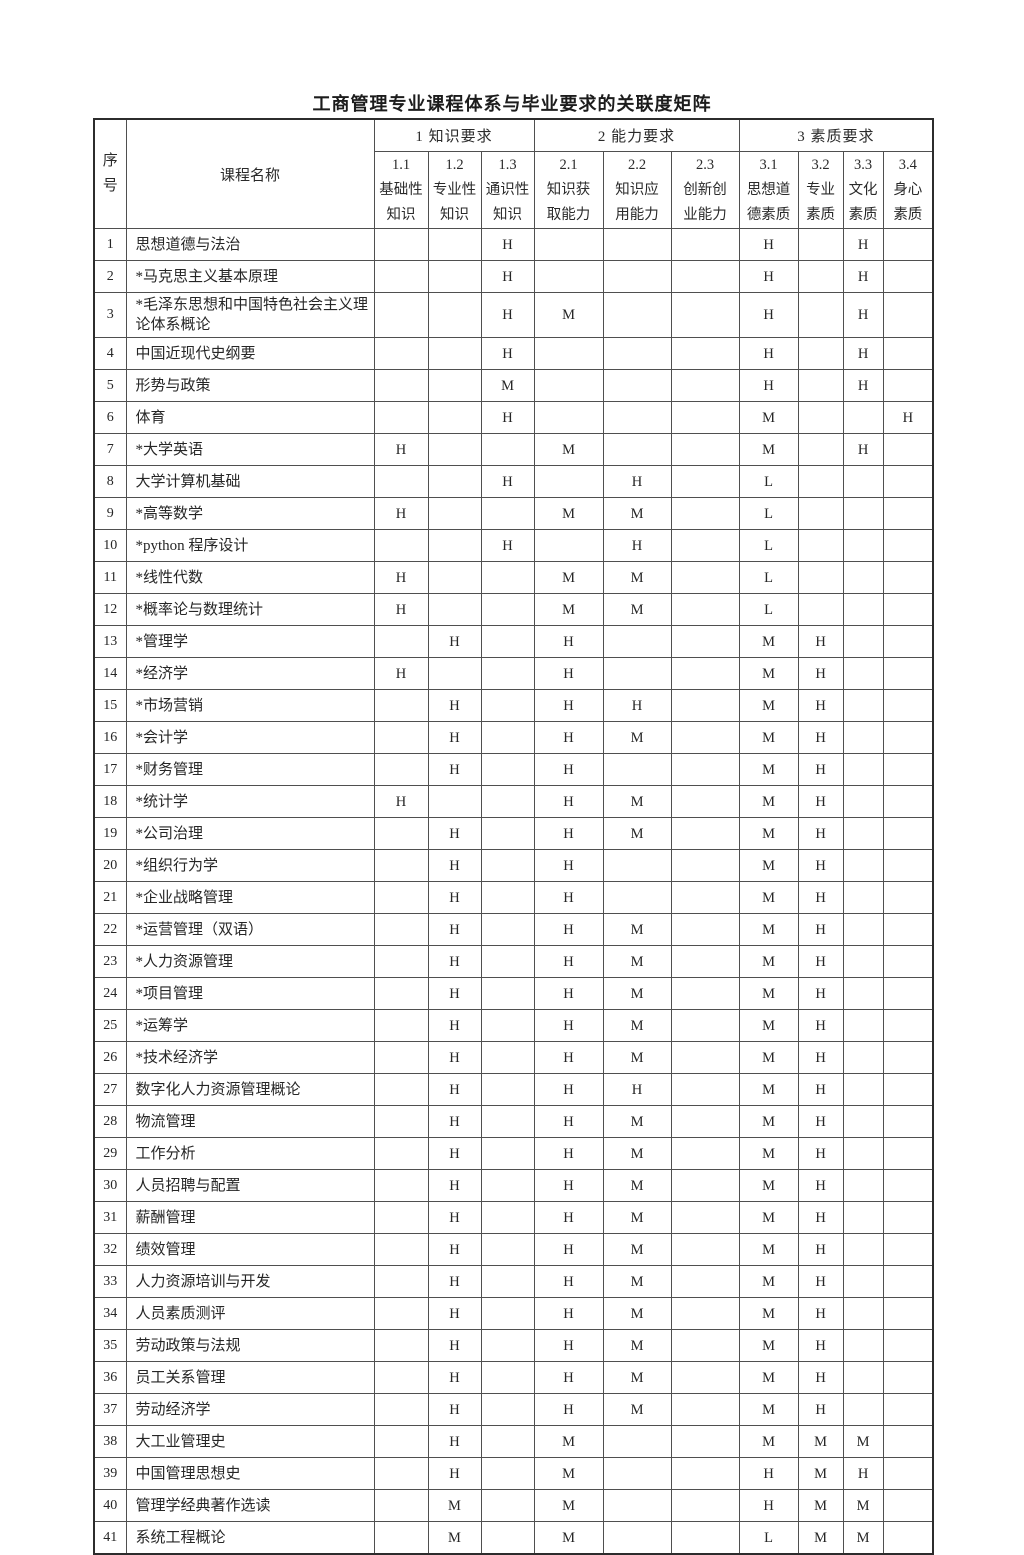  What do you see at coordinates (768, 214) in the screenshot?
I see `subheader-line: 德素质` at bounding box center [768, 214].